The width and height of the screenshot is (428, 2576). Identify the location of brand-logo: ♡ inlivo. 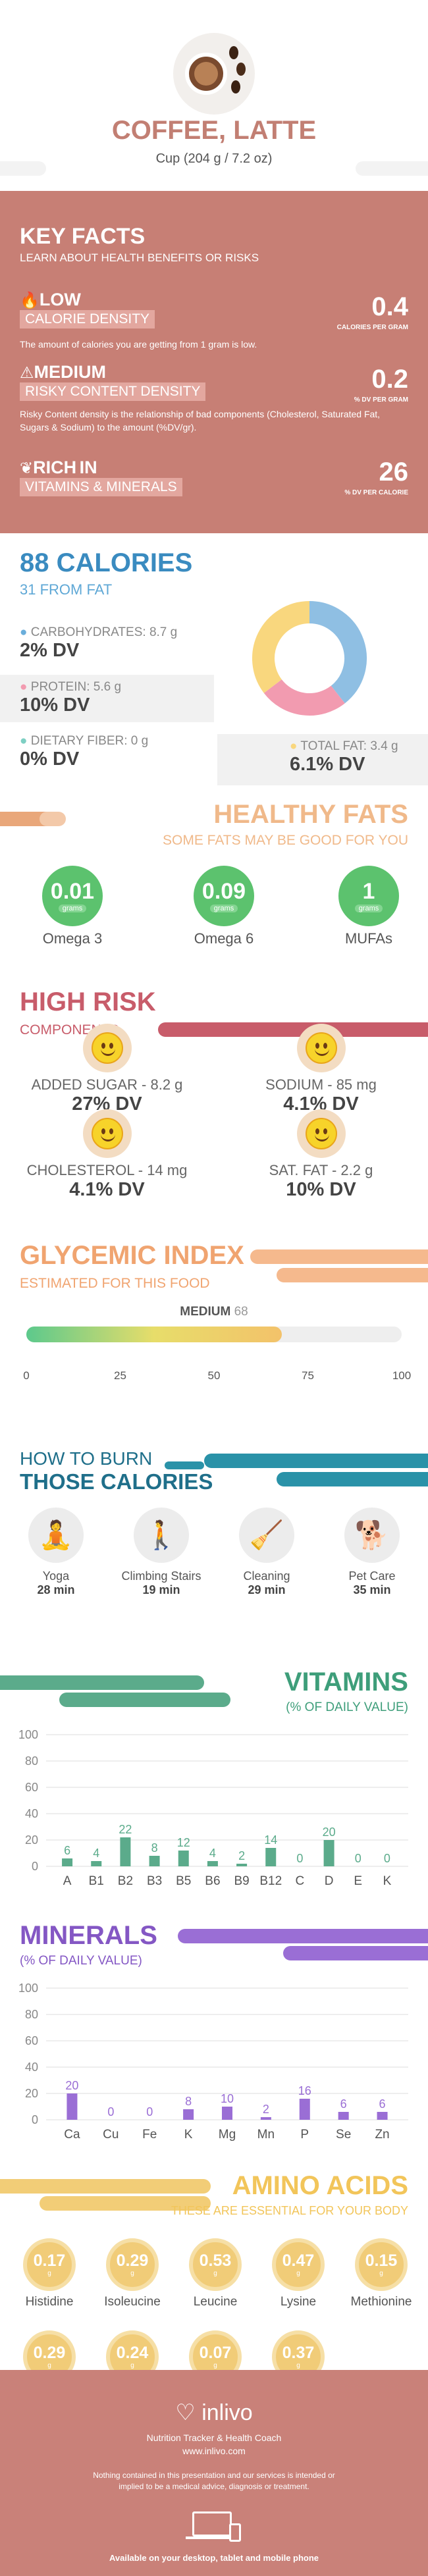
(214, 2413).